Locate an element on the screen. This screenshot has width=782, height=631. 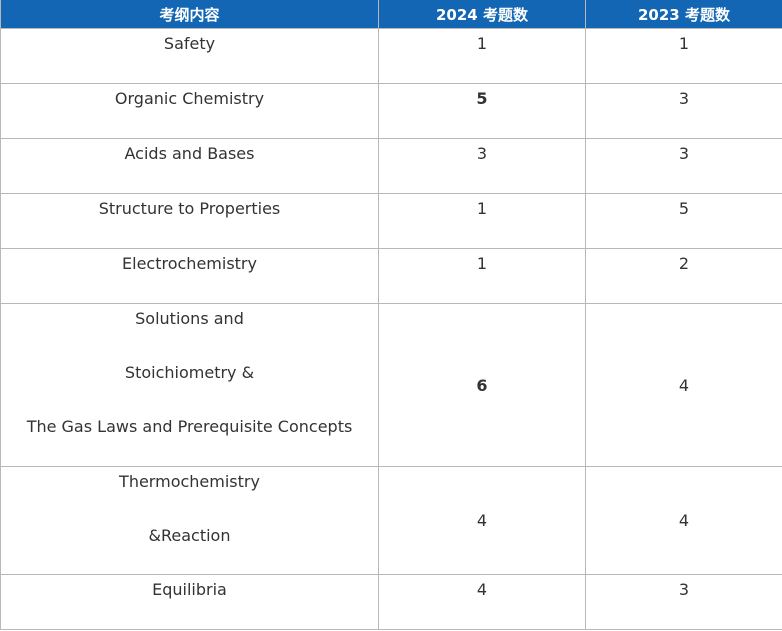
header-row: 考纲内容 2024 考题数 2023 考题数 is located at coordinates (391, 14).